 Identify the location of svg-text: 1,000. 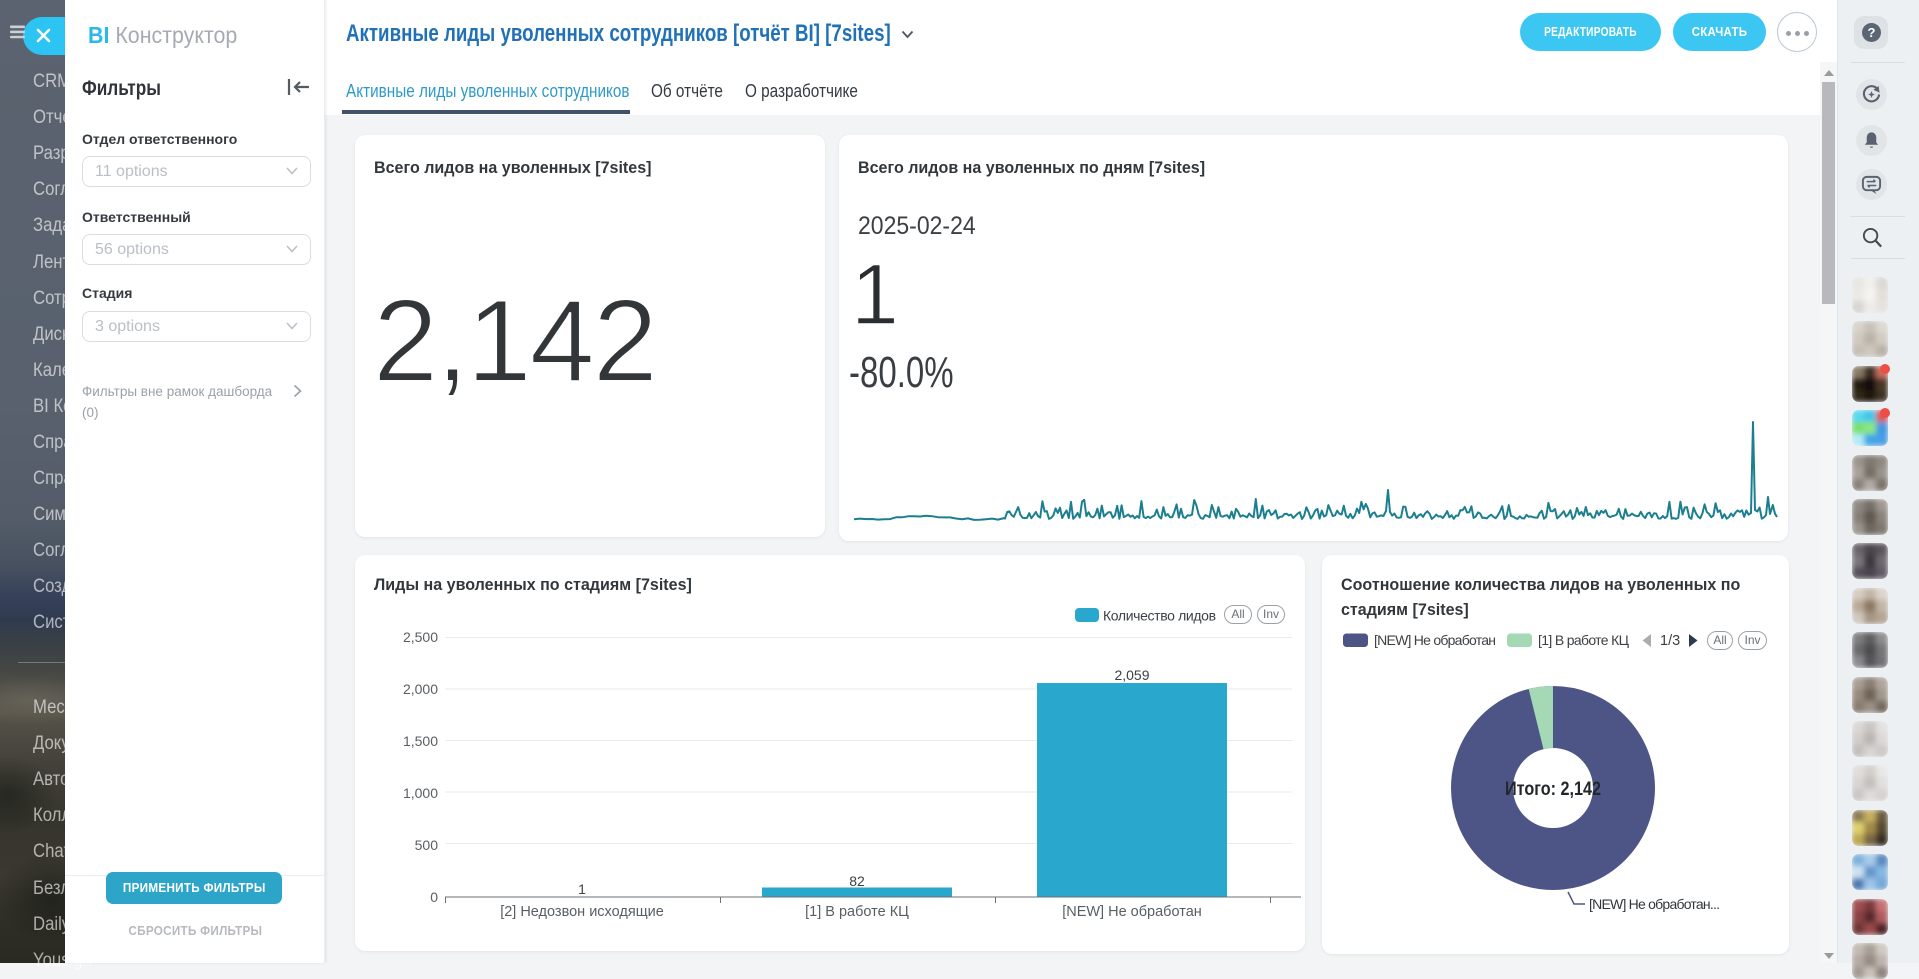
(420, 793).